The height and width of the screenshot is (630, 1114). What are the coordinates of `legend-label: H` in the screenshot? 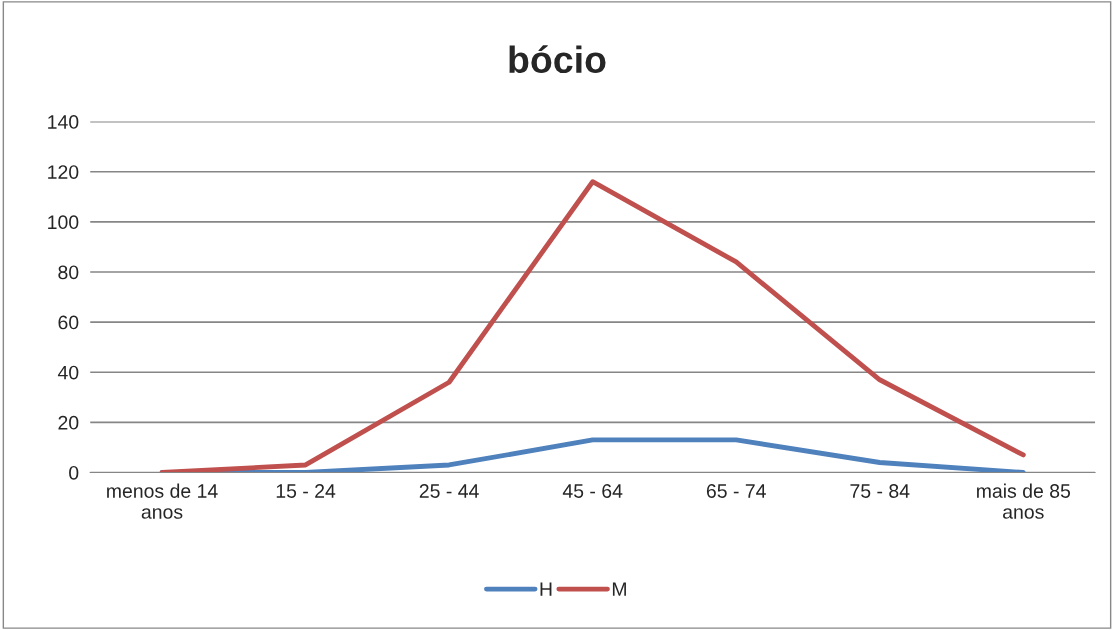 It's located at (546, 589).